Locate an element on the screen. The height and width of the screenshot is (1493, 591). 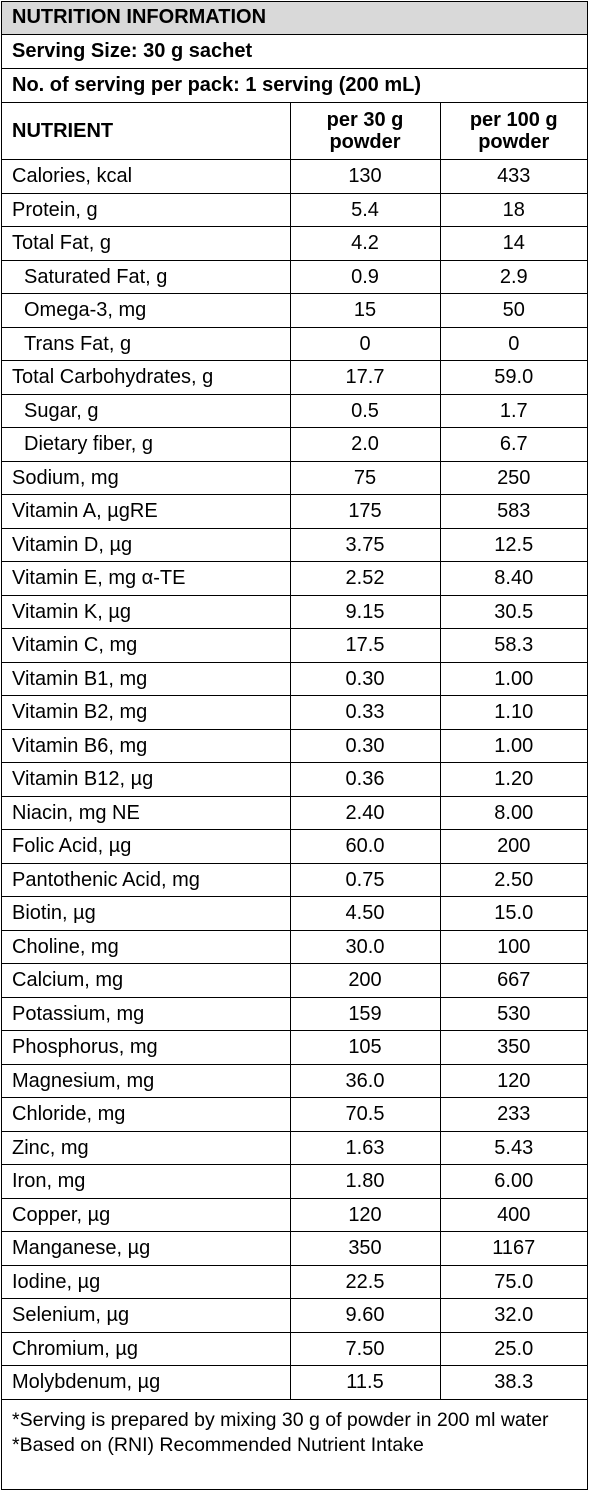
table-row: Total Fat, g 4.2 14 is located at coordinates (294, 243).